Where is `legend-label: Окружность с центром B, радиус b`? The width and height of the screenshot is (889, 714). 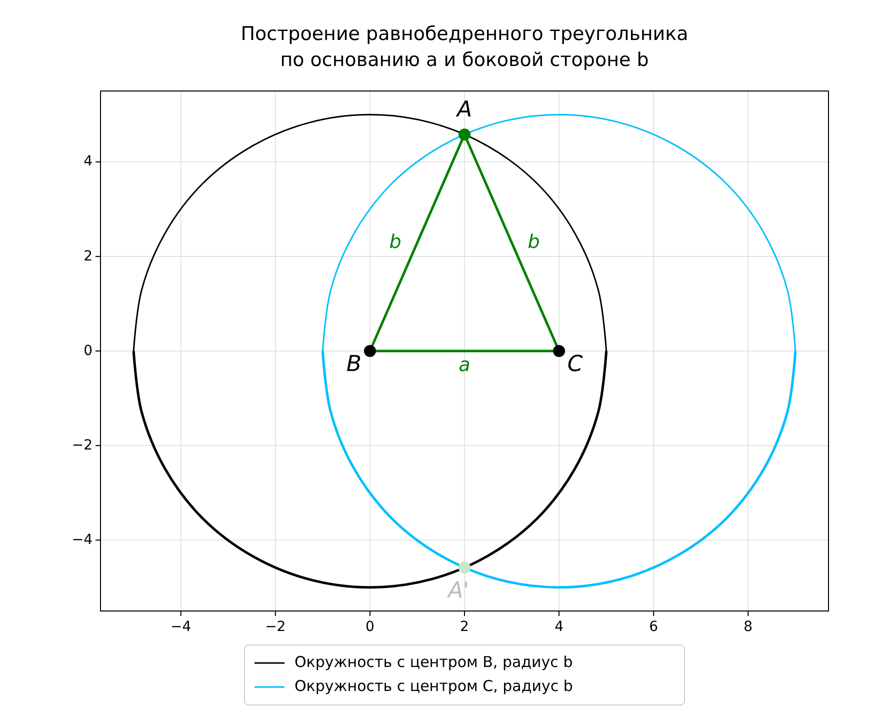
legend-label: Окружность с центром B, радиус b is located at coordinates (433, 662).